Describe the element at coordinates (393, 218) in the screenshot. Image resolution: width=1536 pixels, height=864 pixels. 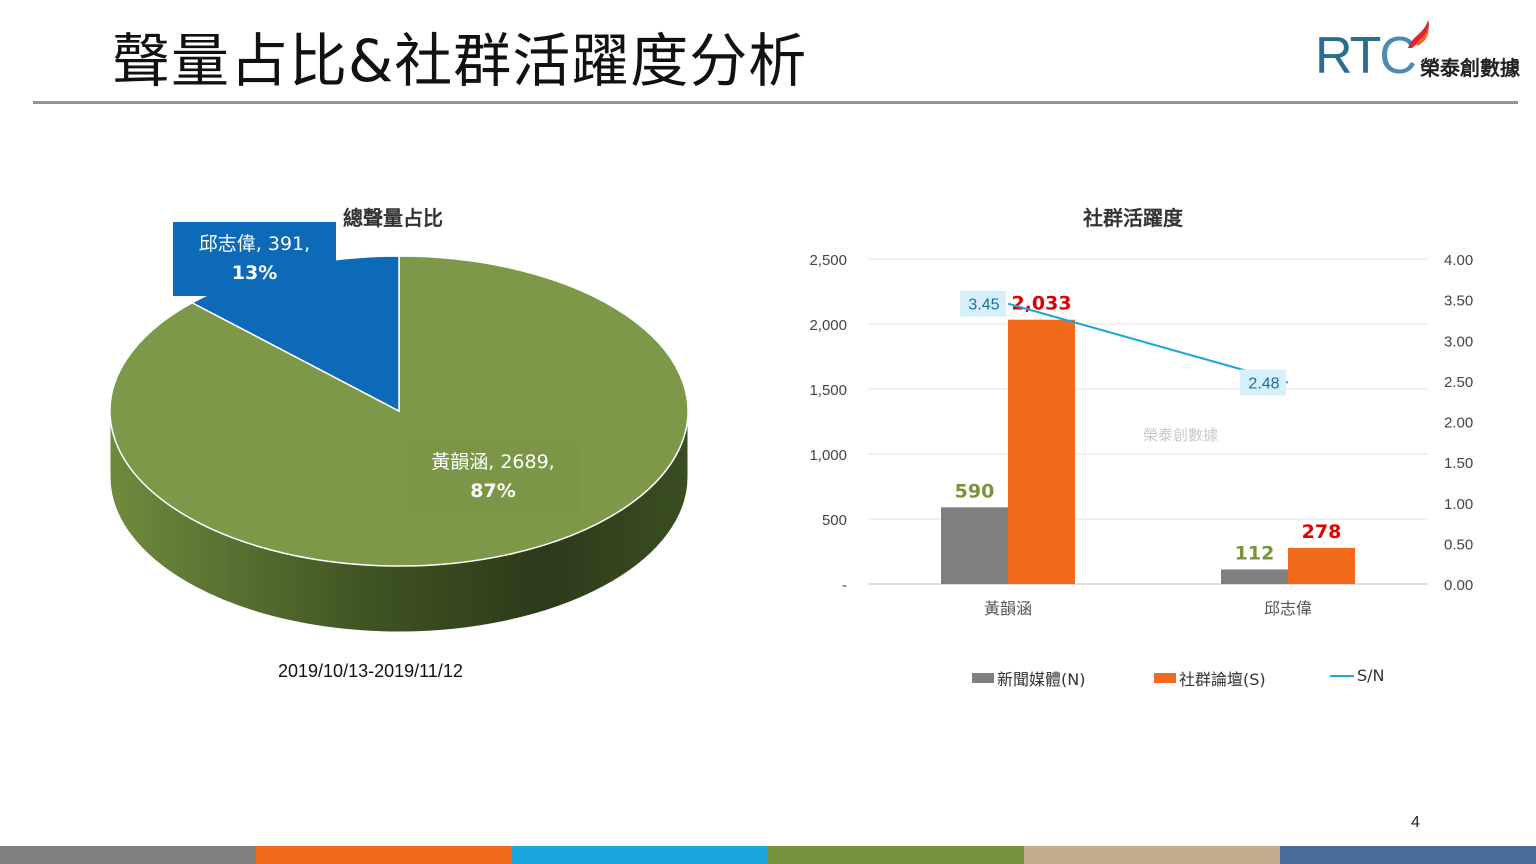
I see `pie-chart-title: 總聲量占比` at that location.